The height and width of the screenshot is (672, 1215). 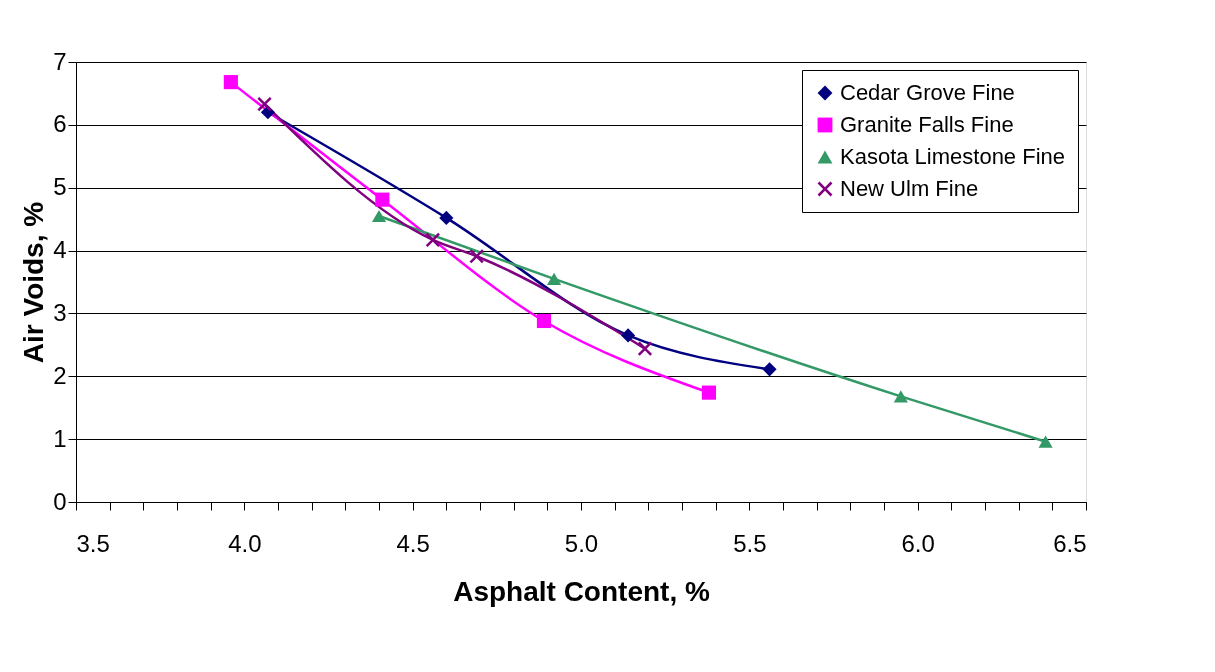 I want to click on x-tick-label: 6.0, so click(x=918, y=543).